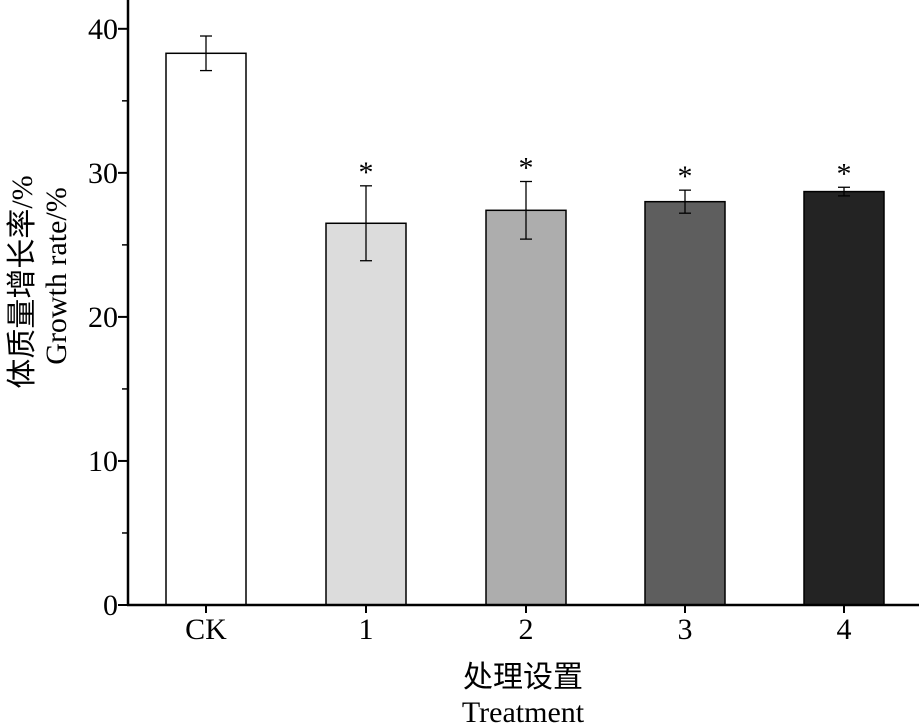 The width and height of the screenshot is (919, 724). Describe the element at coordinates (56, 275) in the screenshot. I see `y-axis-title-english: Growth rate/%` at that location.